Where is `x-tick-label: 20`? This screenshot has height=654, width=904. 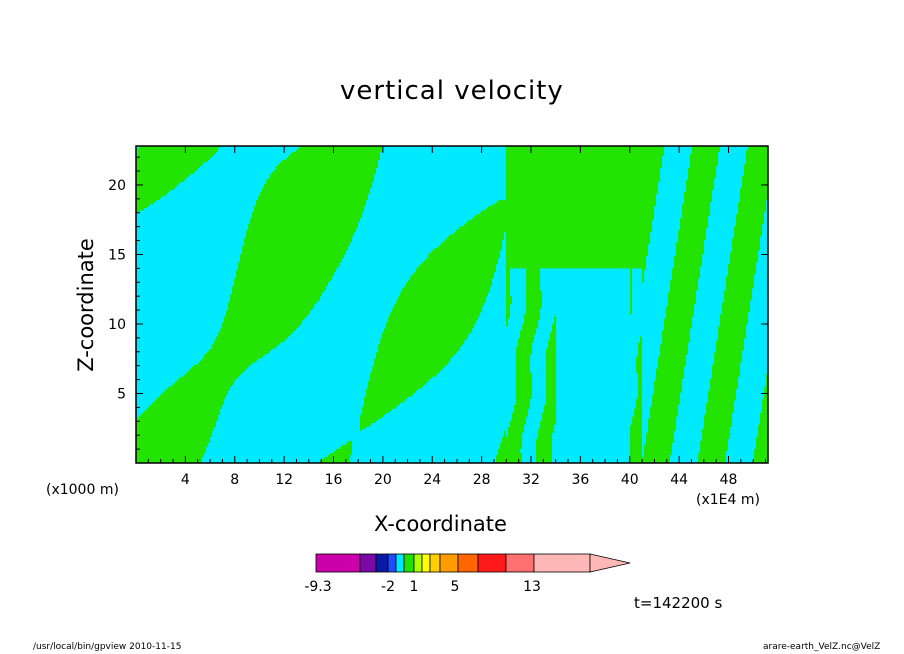 x-tick-label: 20 is located at coordinates (383, 480).